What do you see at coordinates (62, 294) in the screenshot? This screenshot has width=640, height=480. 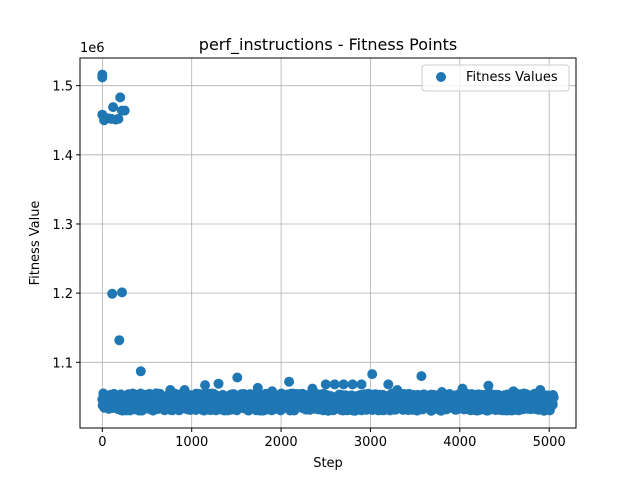 I see `y-tick-label: 1.2` at bounding box center [62, 294].